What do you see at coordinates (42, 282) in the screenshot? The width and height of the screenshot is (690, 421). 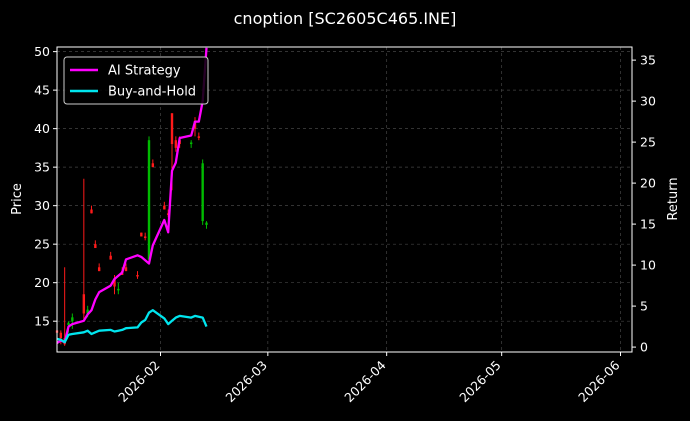 I see `y-tick-label: 20` at bounding box center [42, 282].